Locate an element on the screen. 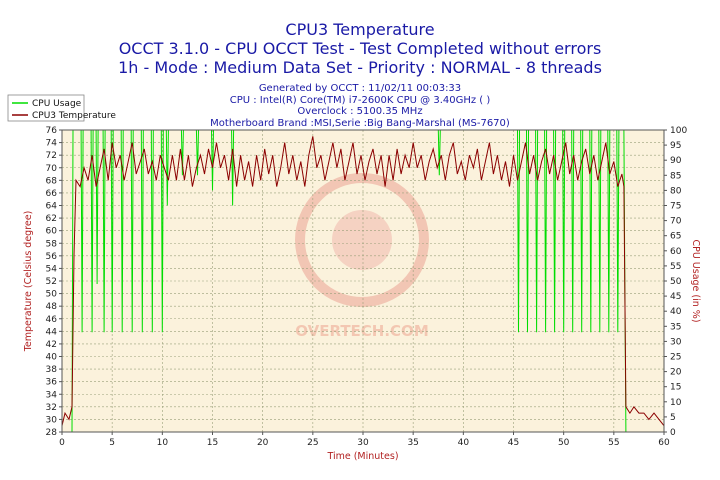 This screenshot has height=480, width=720. y-right-tick-label: 80 is located at coordinates (676, 191).